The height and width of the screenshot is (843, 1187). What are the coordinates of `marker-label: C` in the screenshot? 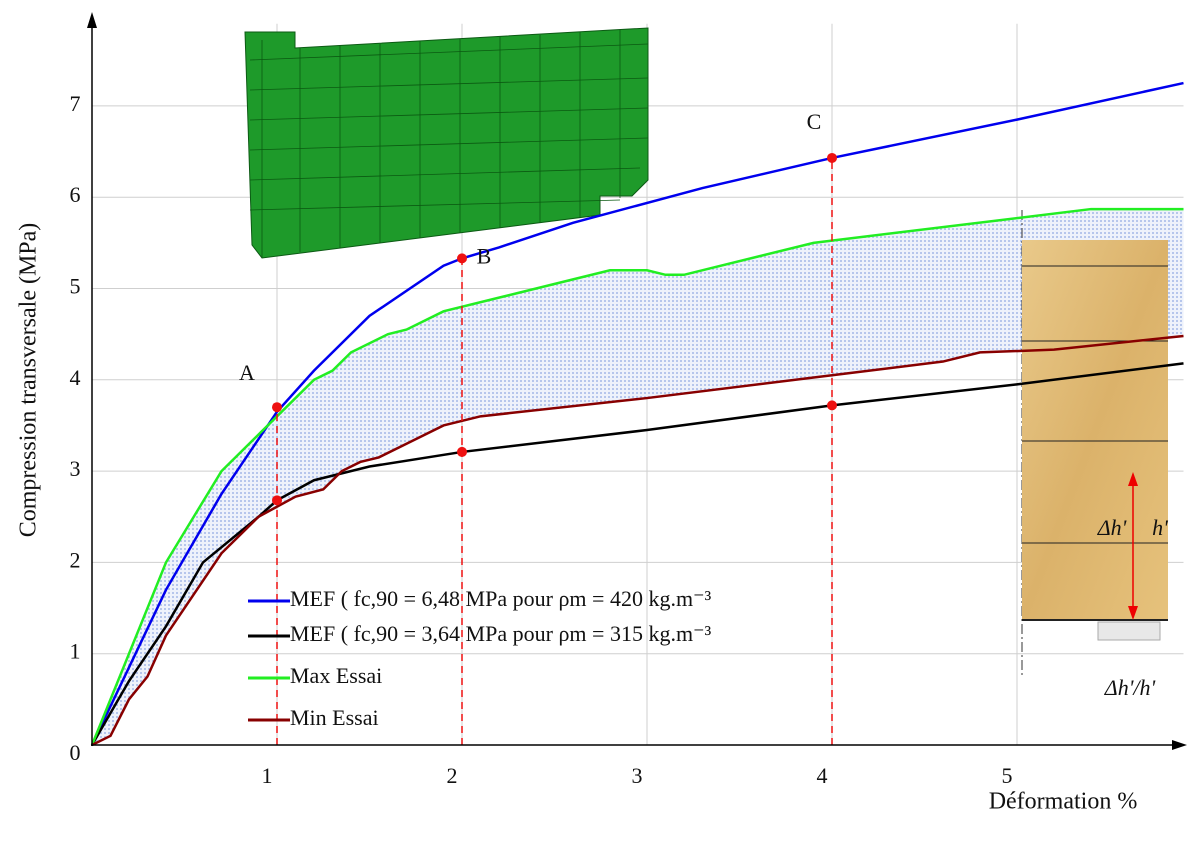 It's located at (814, 121).